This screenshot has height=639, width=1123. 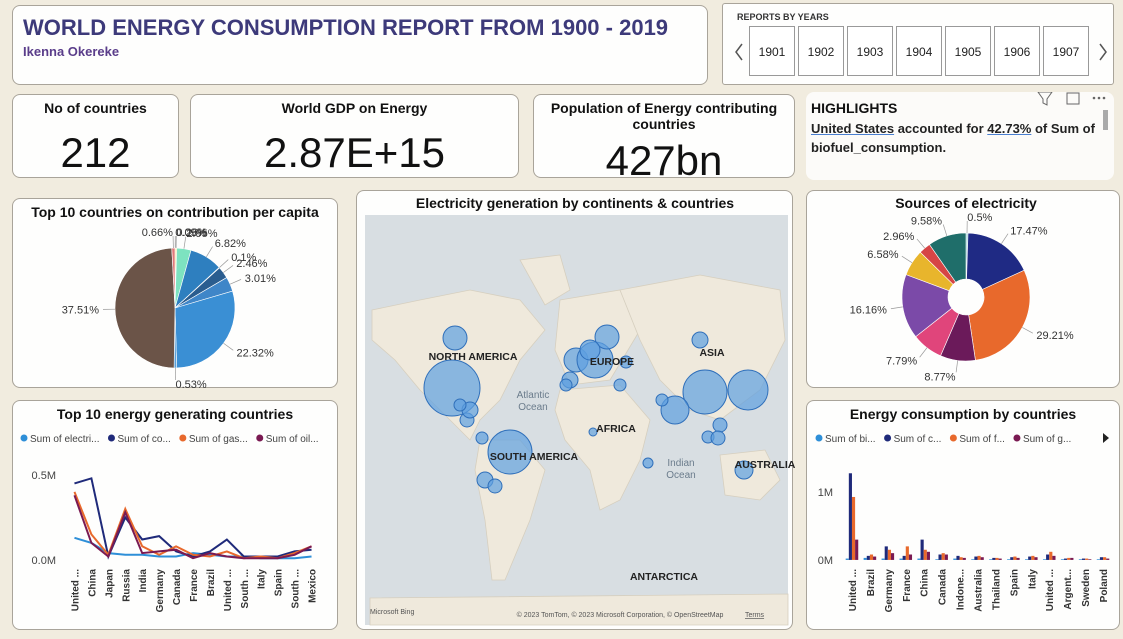 I want to click on year-button: 1907, so click(x=1066, y=51).